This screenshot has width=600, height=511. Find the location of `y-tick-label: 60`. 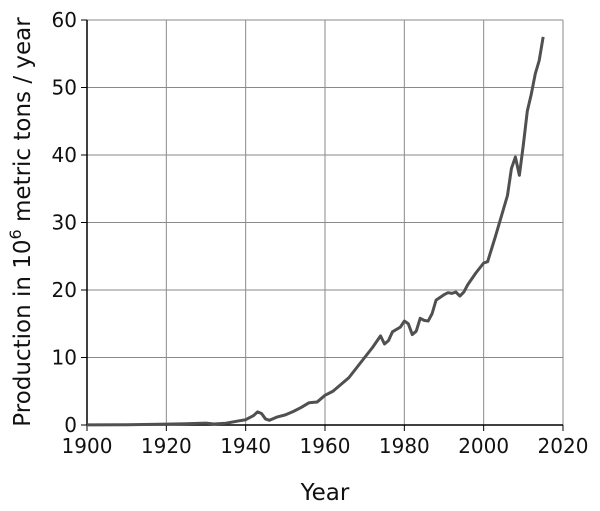

y-tick-label: 60 is located at coordinates (64, 20).